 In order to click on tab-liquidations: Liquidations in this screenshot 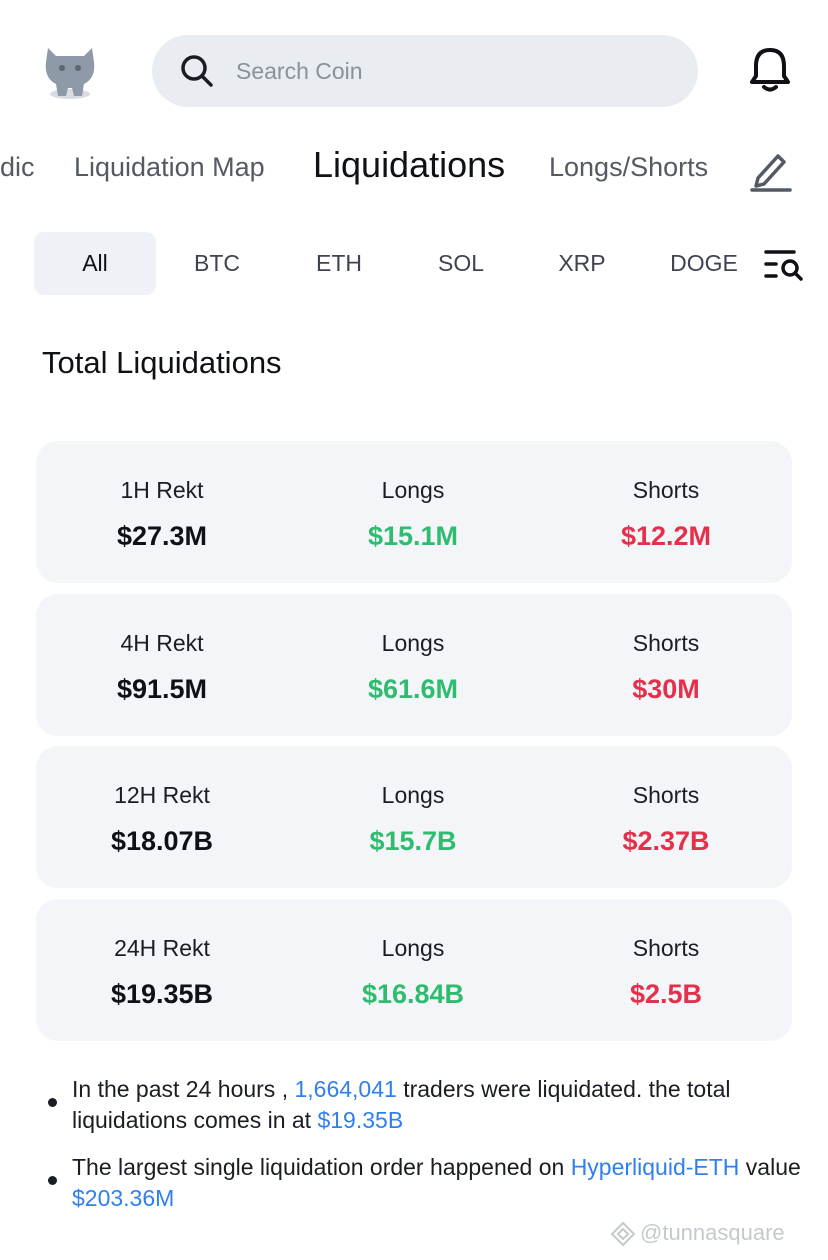, I will do `click(409, 164)`.